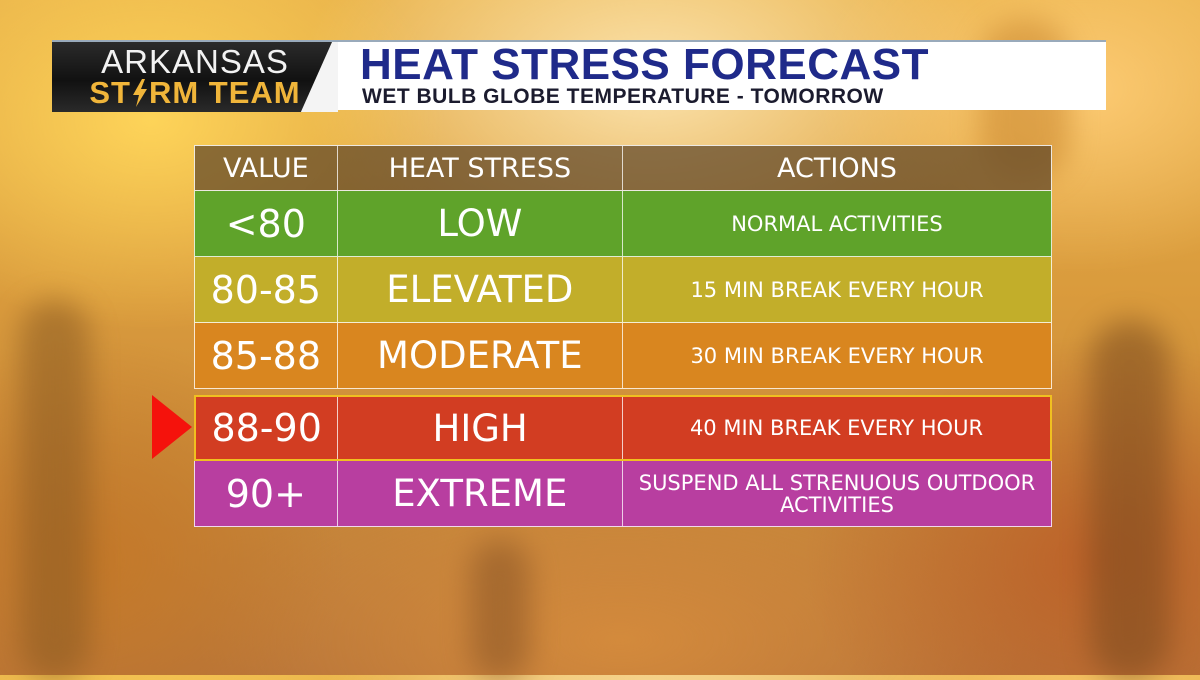 This screenshot has height=680, width=1200. What do you see at coordinates (837, 493) in the screenshot?
I see `row-action: SUSPEND ALL STRENUOUS OUTDOOR ACTIVITIES` at bounding box center [837, 493].